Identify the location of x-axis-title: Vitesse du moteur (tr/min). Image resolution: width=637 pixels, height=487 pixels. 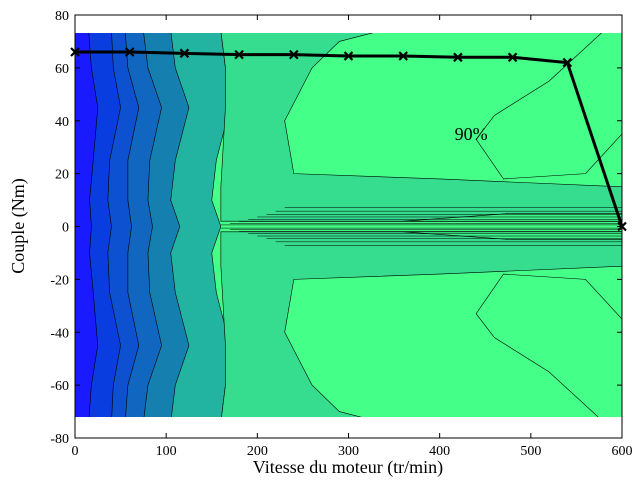
(348, 467).